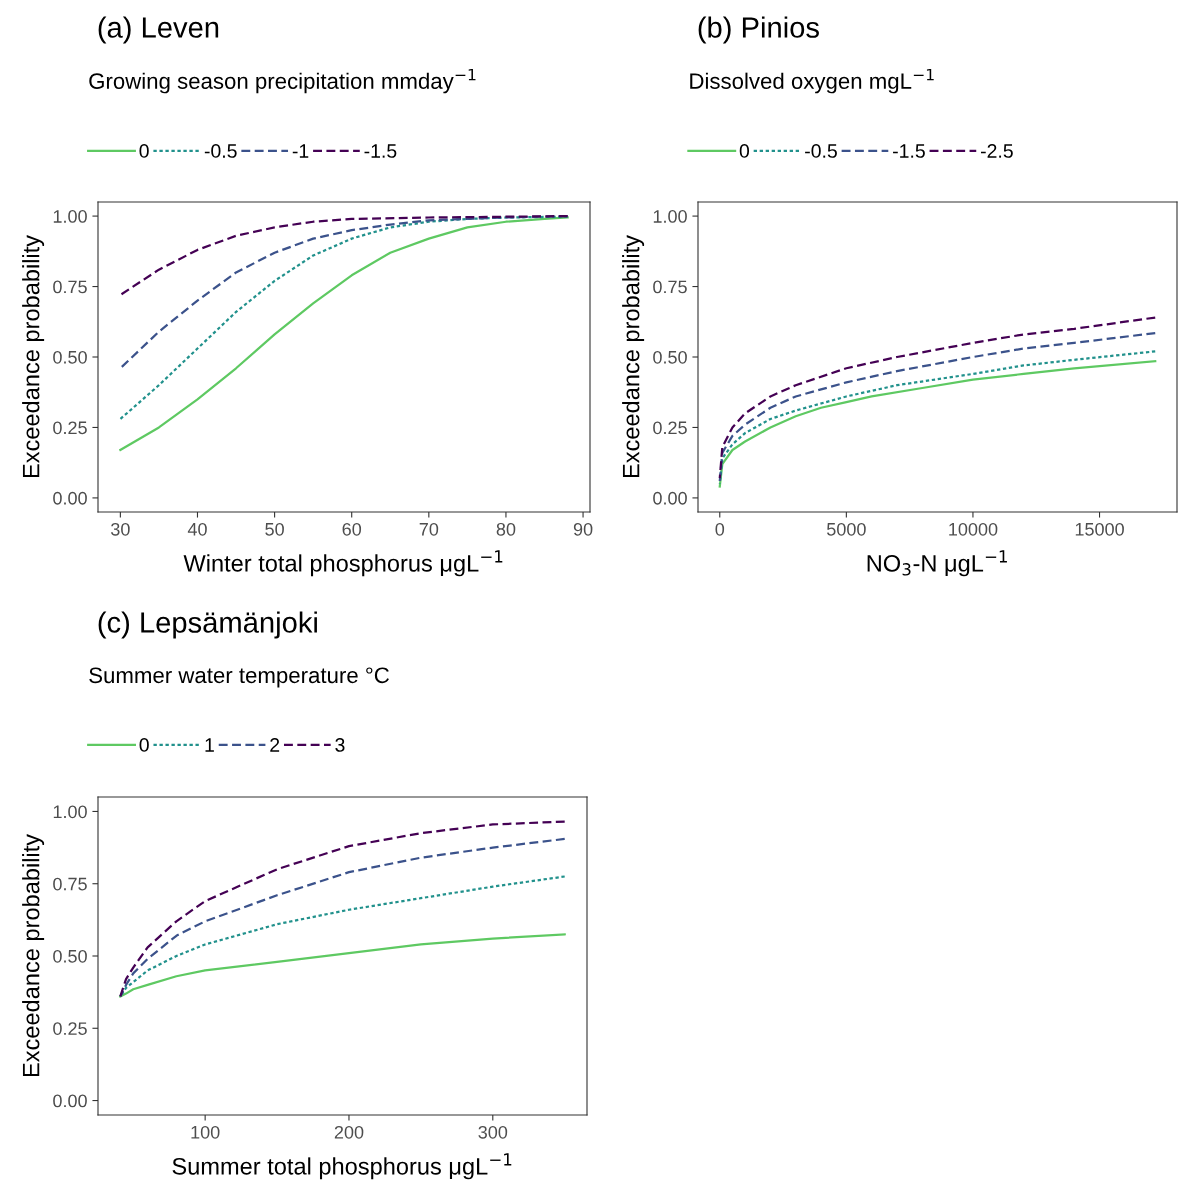 The image size is (1189, 1190). What do you see at coordinates (812, 81) in the screenshot?
I see `legend-title: Dissolved oxygen mgL$^{−1}$` at bounding box center [812, 81].